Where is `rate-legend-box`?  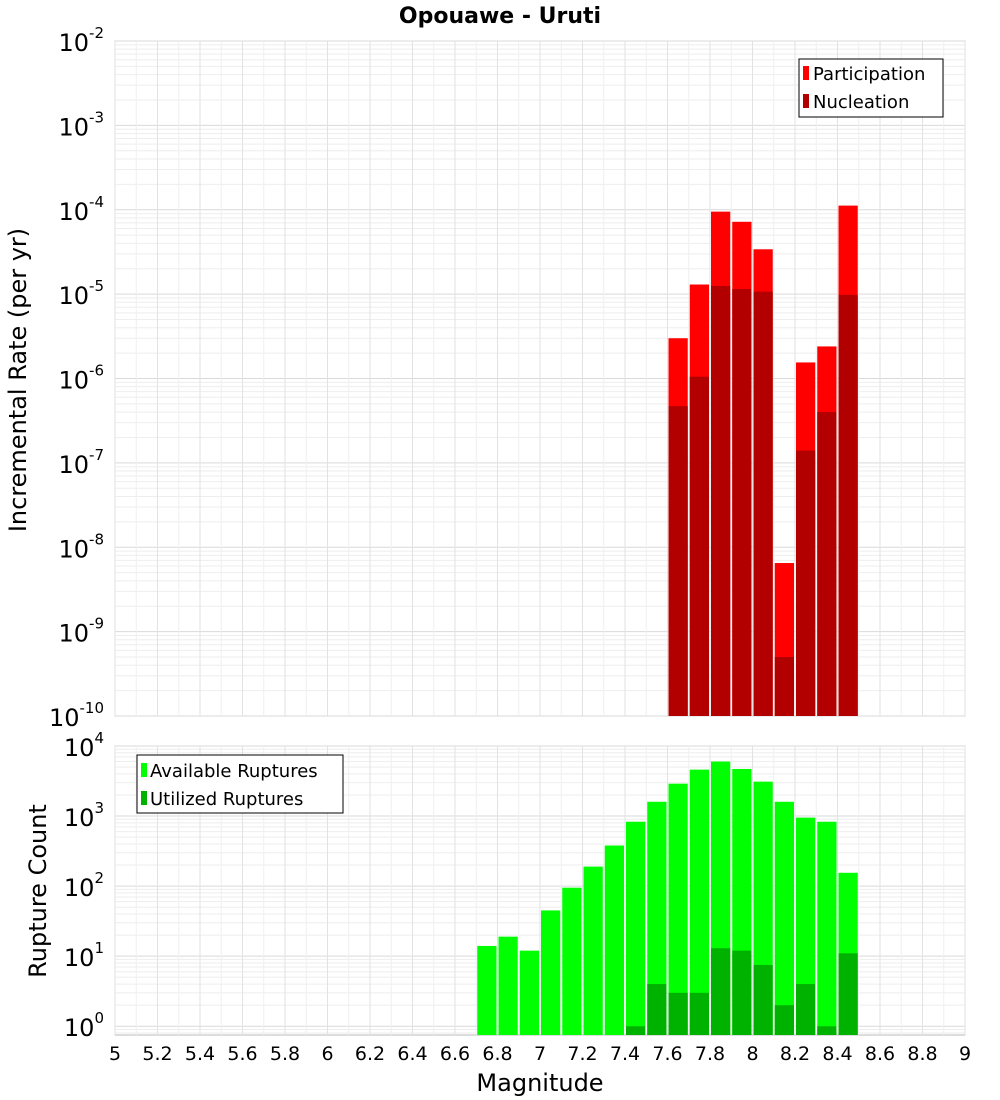 rate-legend-box is located at coordinates (871, 88).